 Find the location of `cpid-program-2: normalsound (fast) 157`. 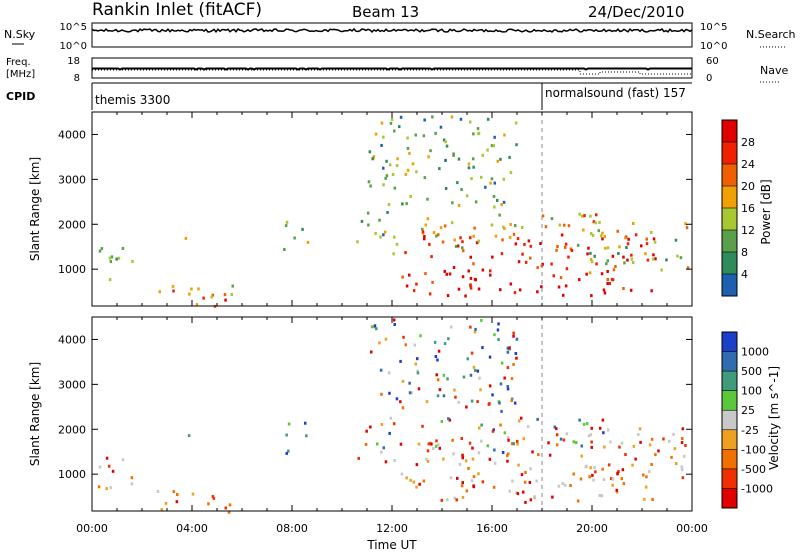

cpid-program-2: normalsound (fast) 157 is located at coordinates (615, 93).